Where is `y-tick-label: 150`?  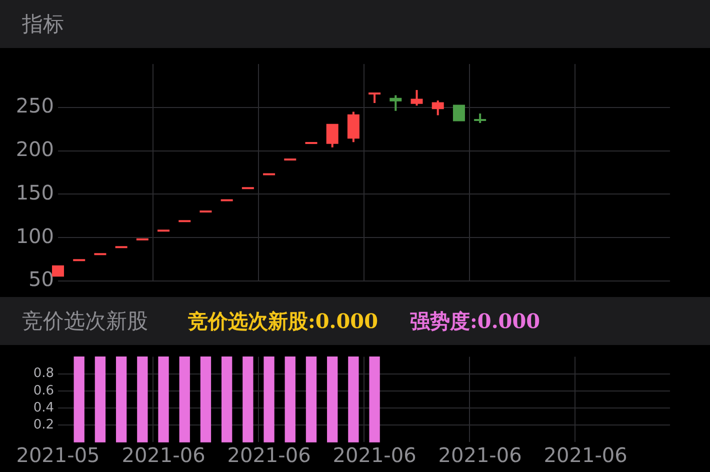 y-tick-label: 150 is located at coordinates (35, 192).